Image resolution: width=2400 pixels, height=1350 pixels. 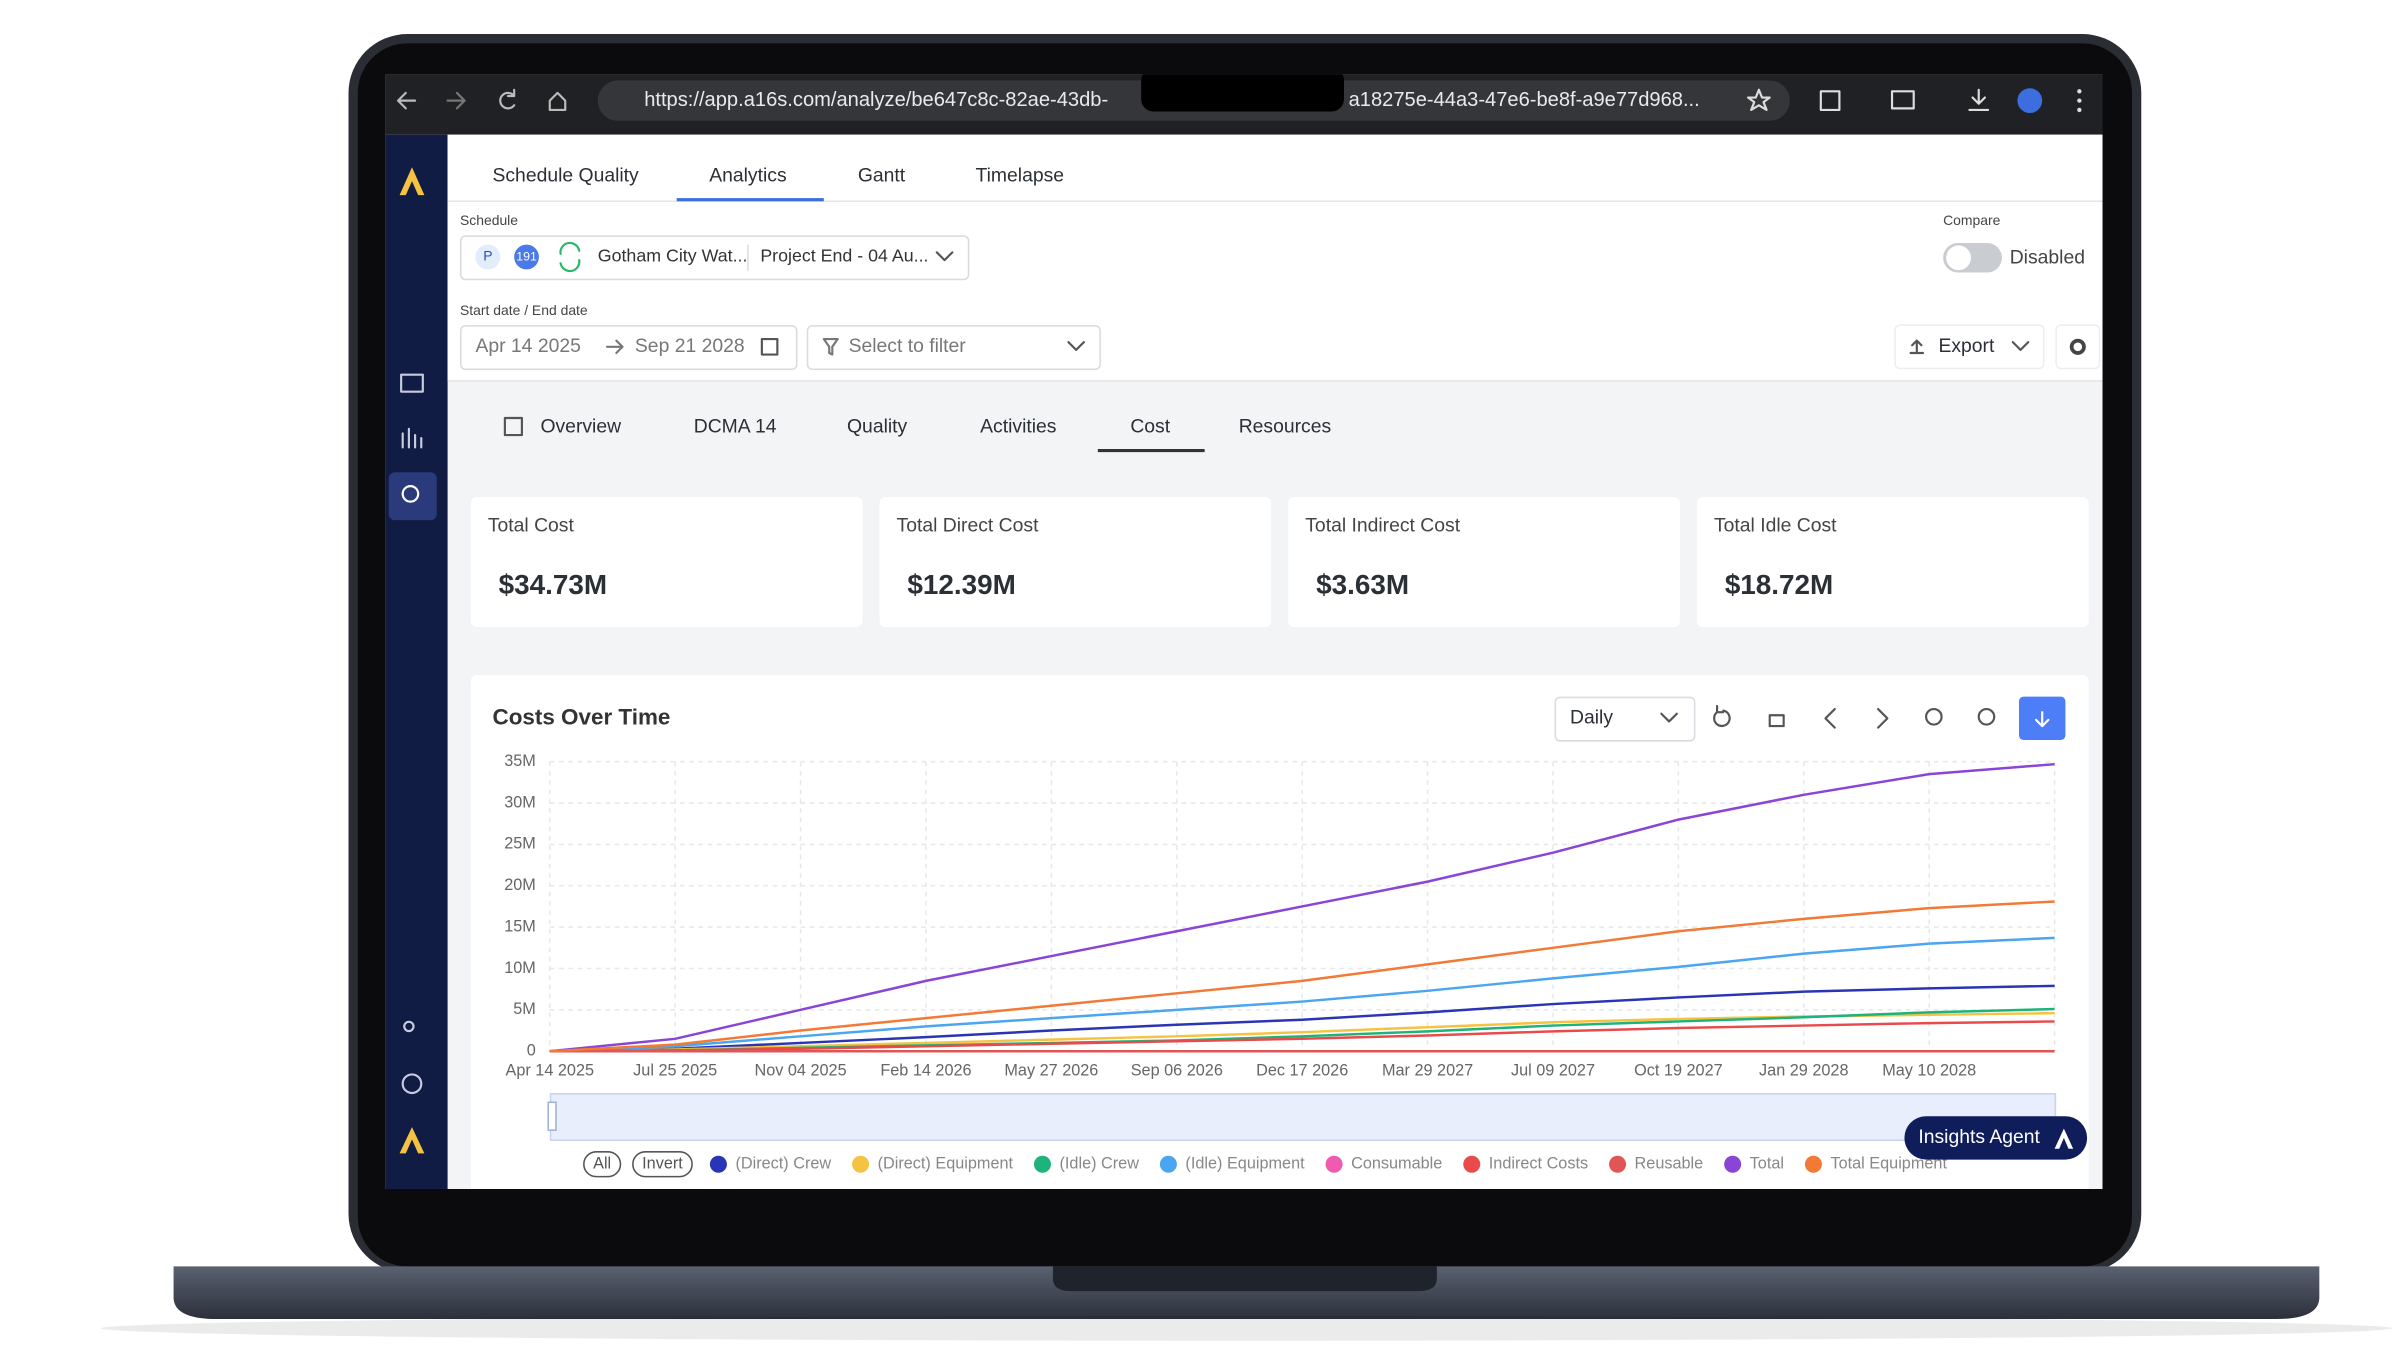 I want to click on zoom-in-button, so click(x=1934, y=716).